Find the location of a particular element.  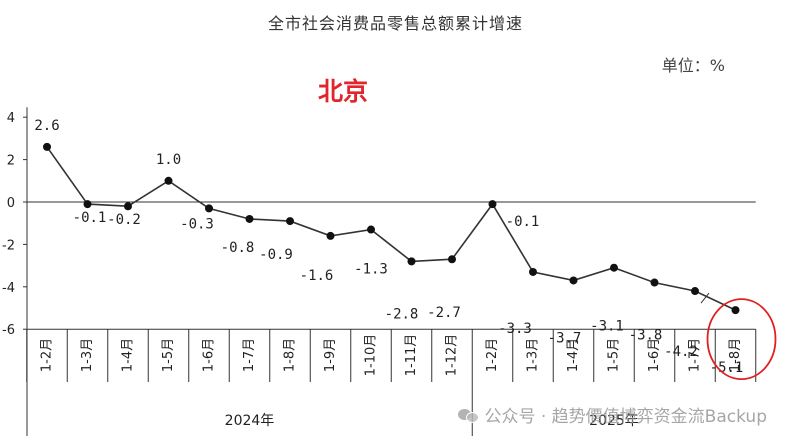

x-tick-label: 1-11月 is located at coordinates (411, 355).